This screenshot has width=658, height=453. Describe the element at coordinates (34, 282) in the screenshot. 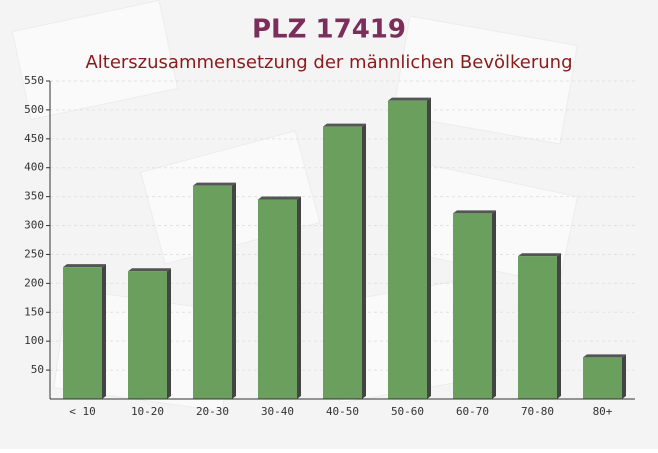

I see `y-tick-label: 200` at that location.